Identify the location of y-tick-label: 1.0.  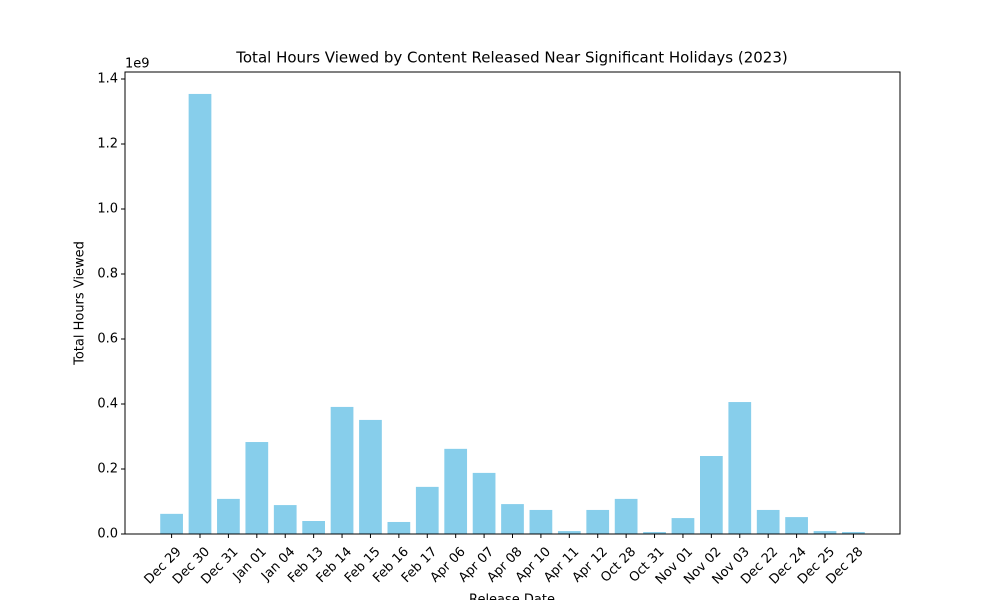
(107, 208).